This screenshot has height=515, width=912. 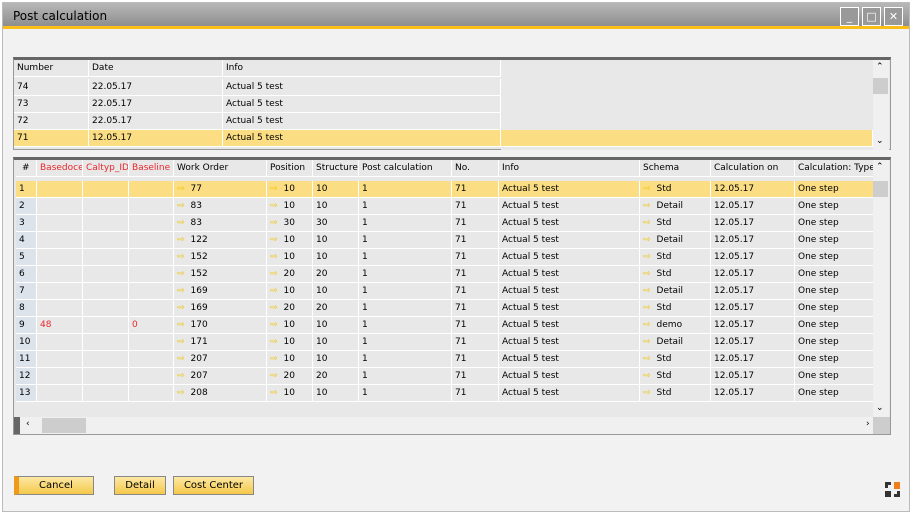 What do you see at coordinates (753, 168) in the screenshot?
I see `column-header: Calculation on` at bounding box center [753, 168].